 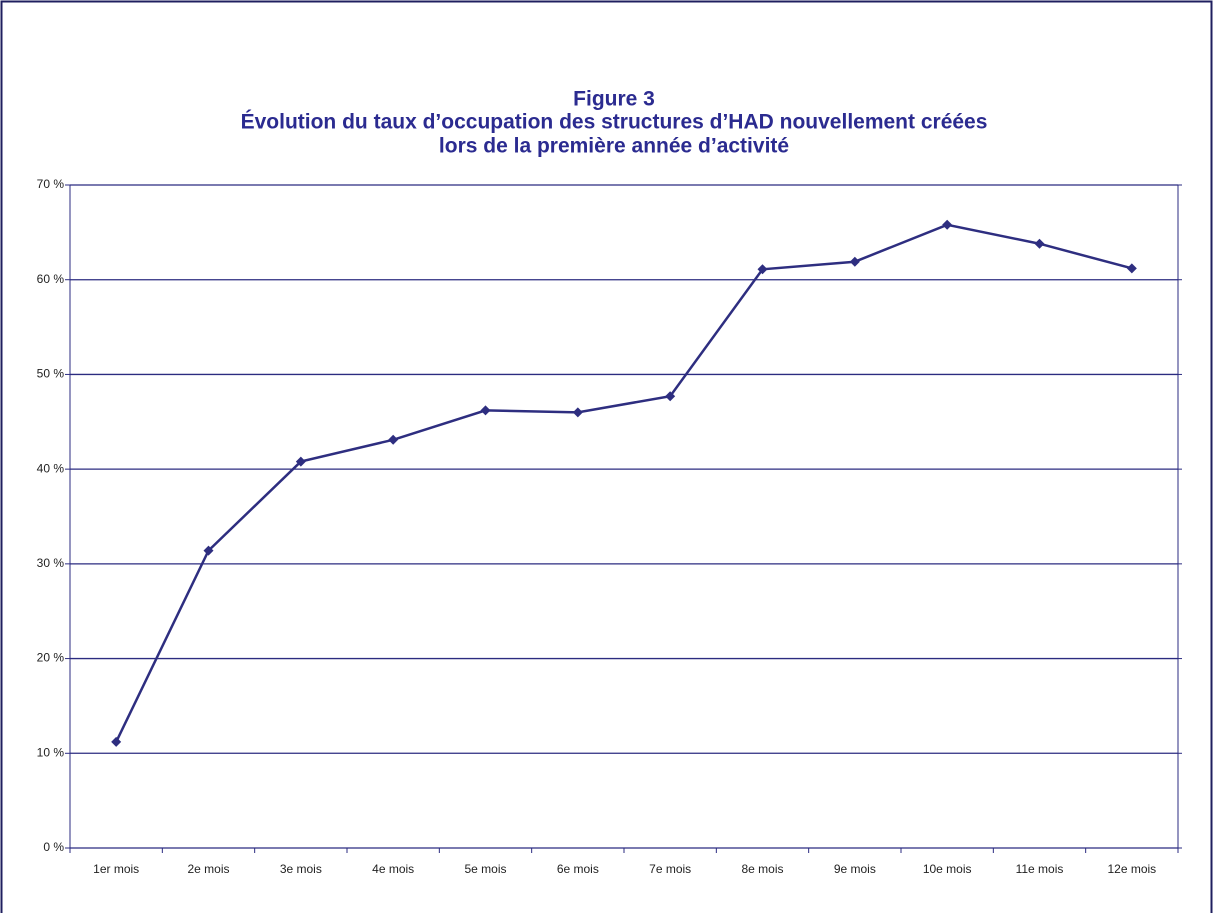 I want to click on x-tick-label: 7e mois, so click(x=670, y=869).